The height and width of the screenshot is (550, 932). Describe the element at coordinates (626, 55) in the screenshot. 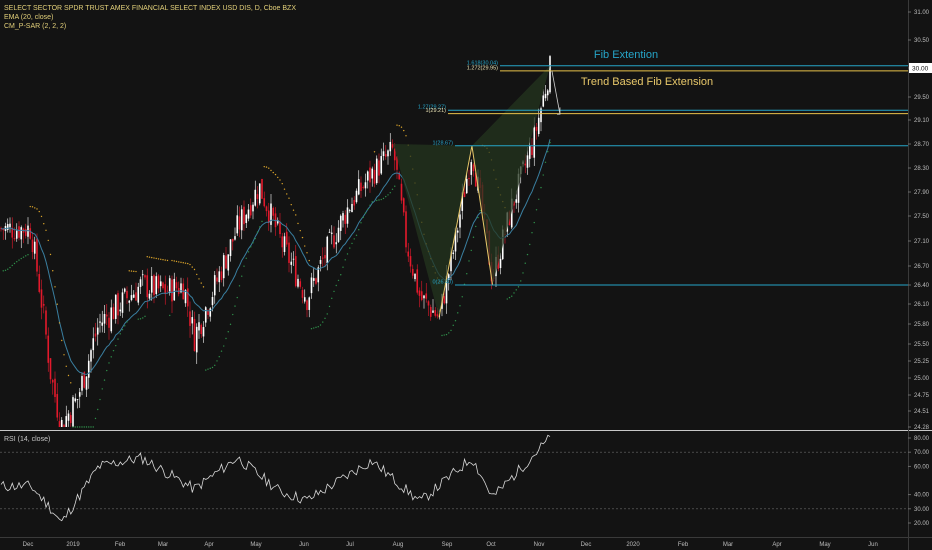

I see `annotation-fib-extention: Fib Extention` at that location.